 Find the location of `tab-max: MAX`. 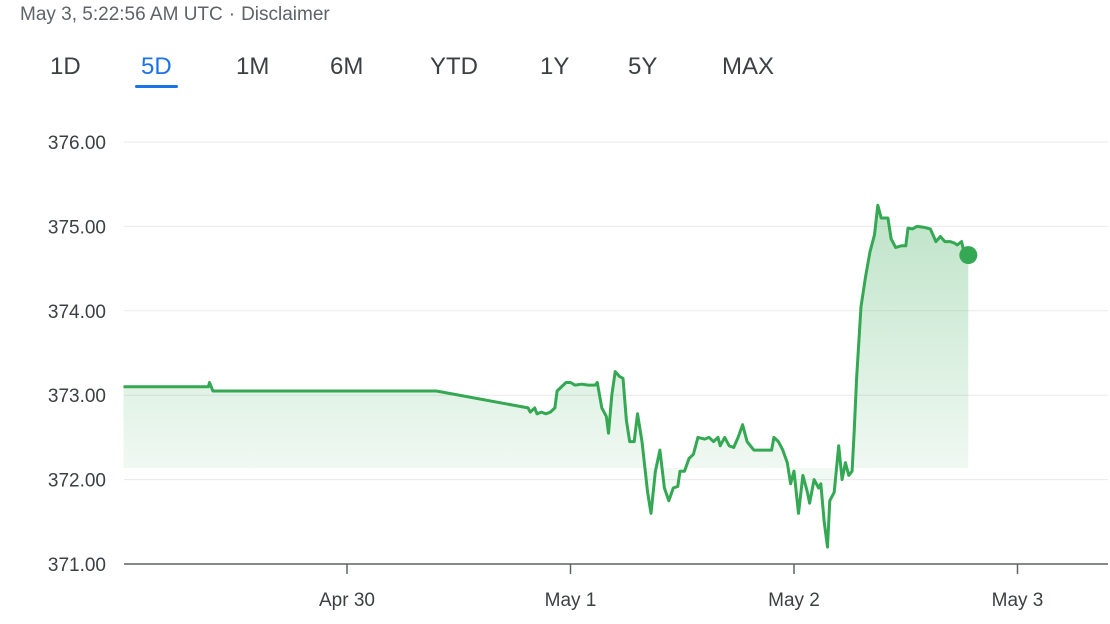

tab-max: MAX is located at coordinates (748, 66).